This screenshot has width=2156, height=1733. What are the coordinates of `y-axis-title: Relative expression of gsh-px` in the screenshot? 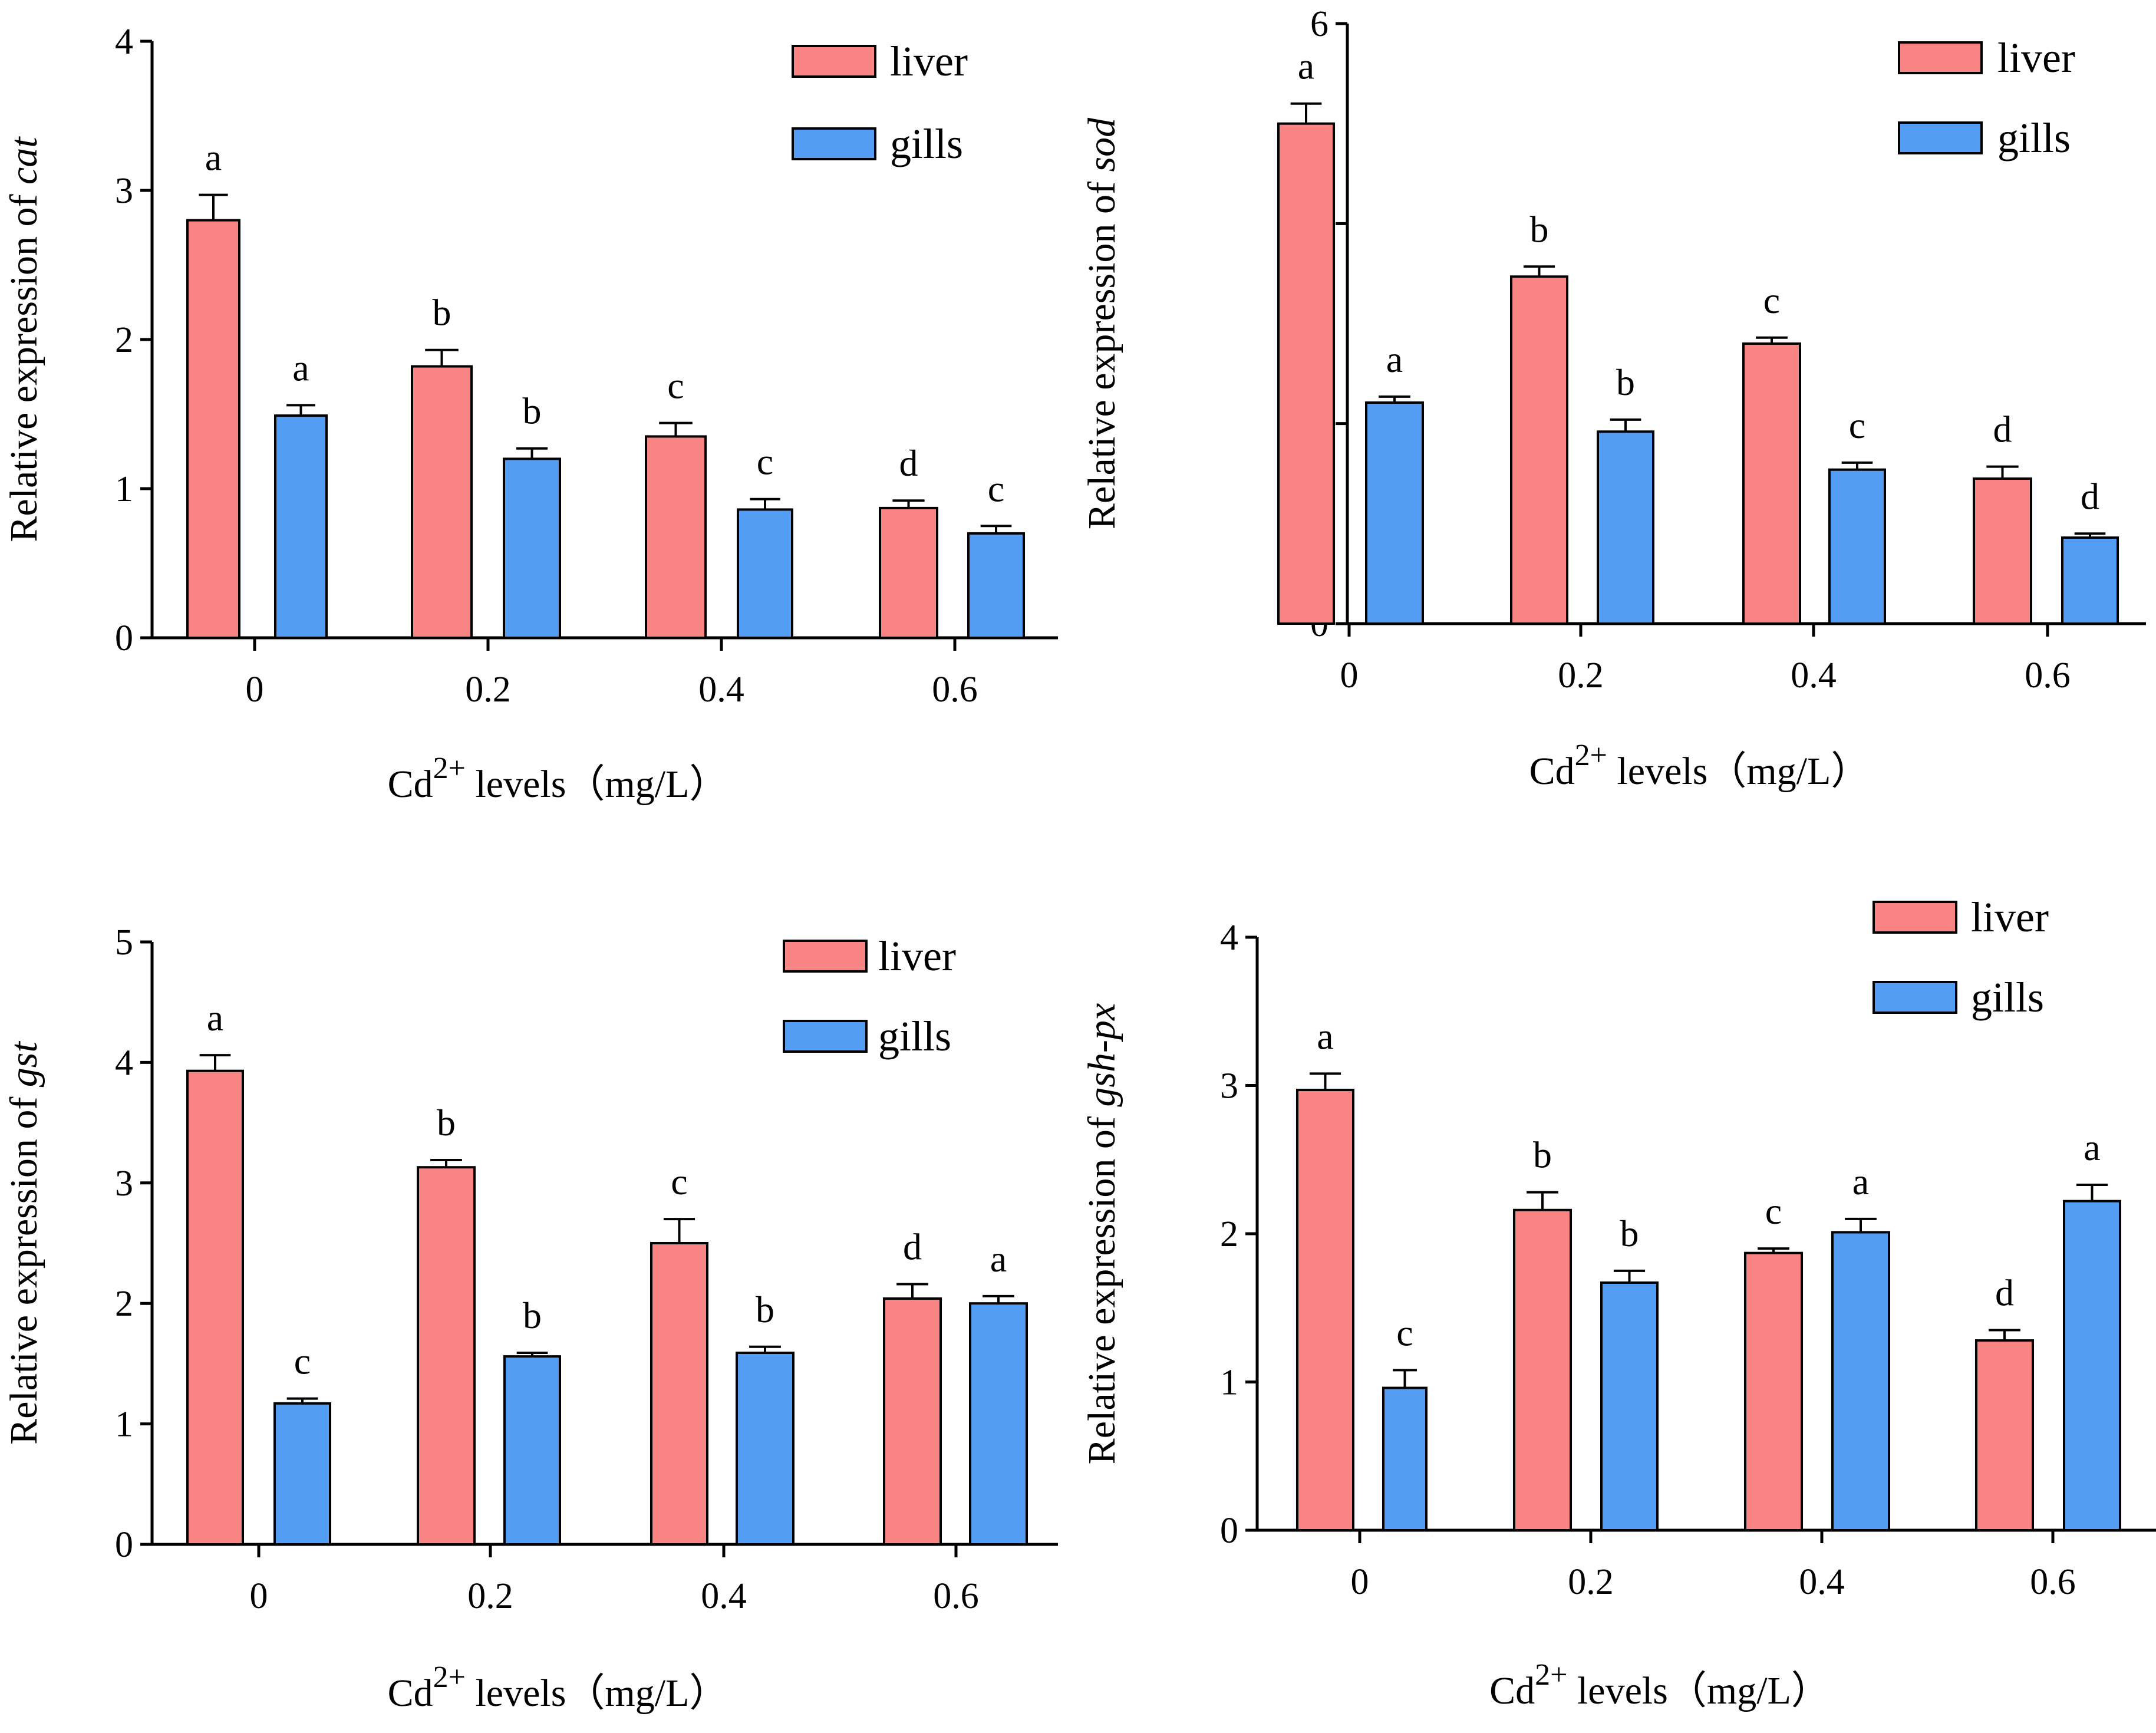 It's located at (1101, 1234).